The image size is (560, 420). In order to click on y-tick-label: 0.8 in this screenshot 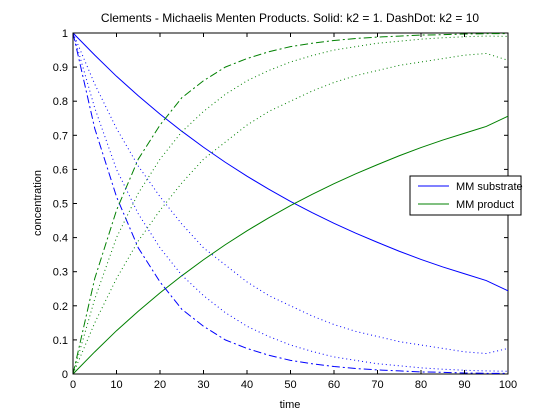, I will do `click(60, 102)`.